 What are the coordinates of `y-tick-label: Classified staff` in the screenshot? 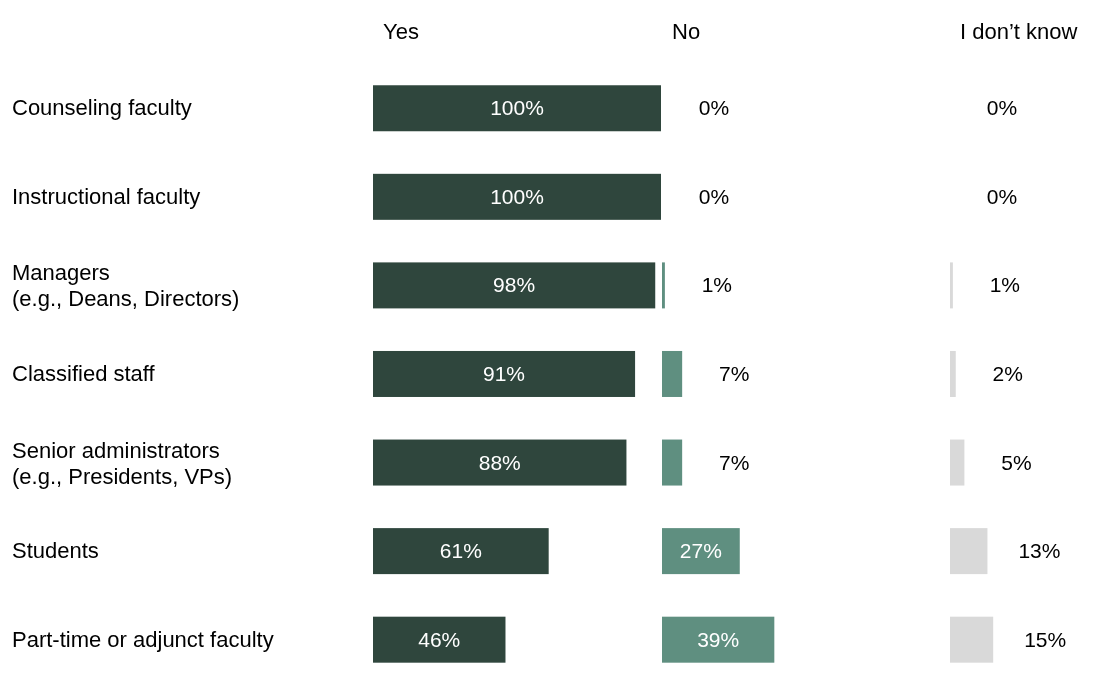 It's located at (84, 373).